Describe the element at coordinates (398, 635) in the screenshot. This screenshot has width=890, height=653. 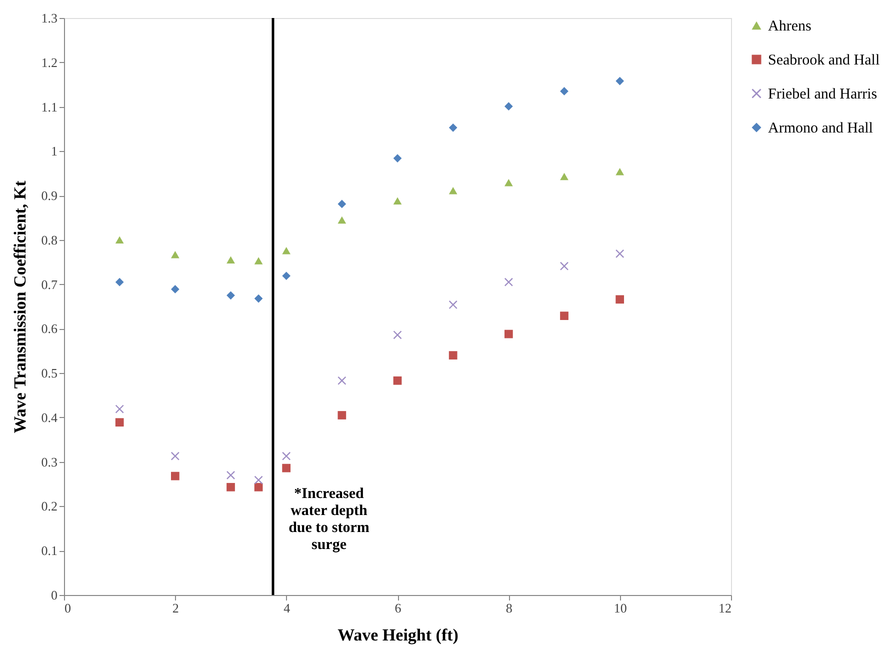
I see `x-axis-title: Wave Height (ft)` at that location.